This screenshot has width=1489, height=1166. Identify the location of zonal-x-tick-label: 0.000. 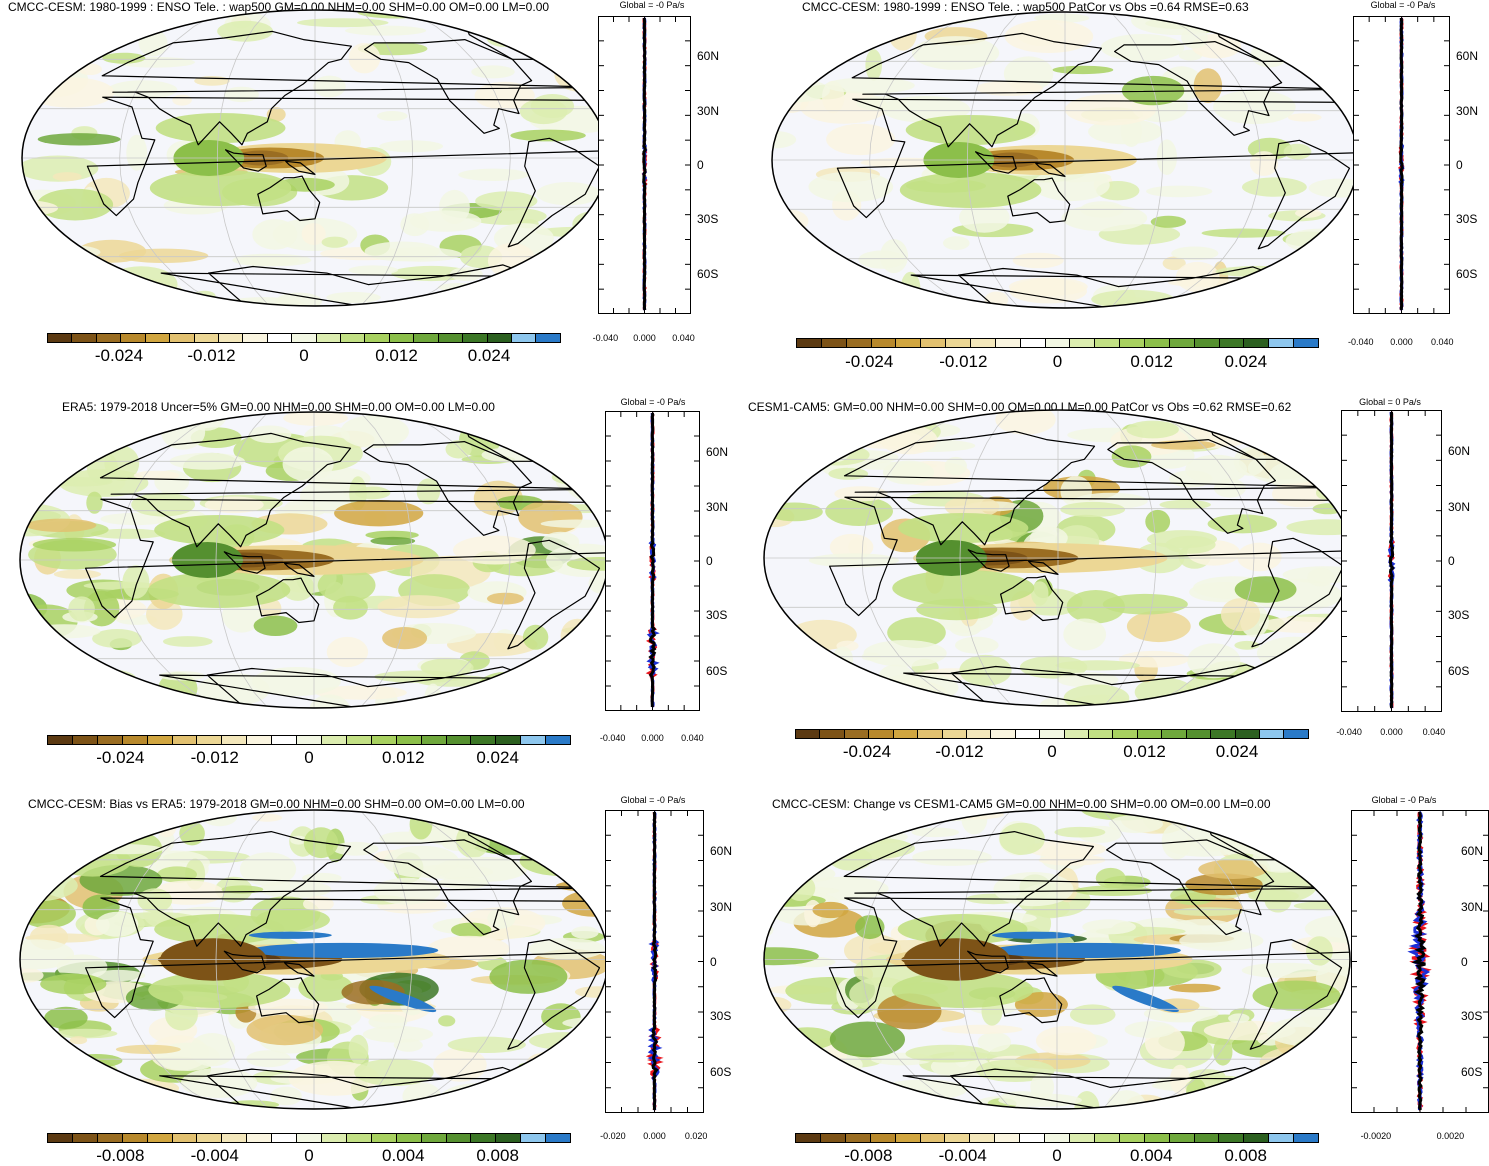
(644, 338).